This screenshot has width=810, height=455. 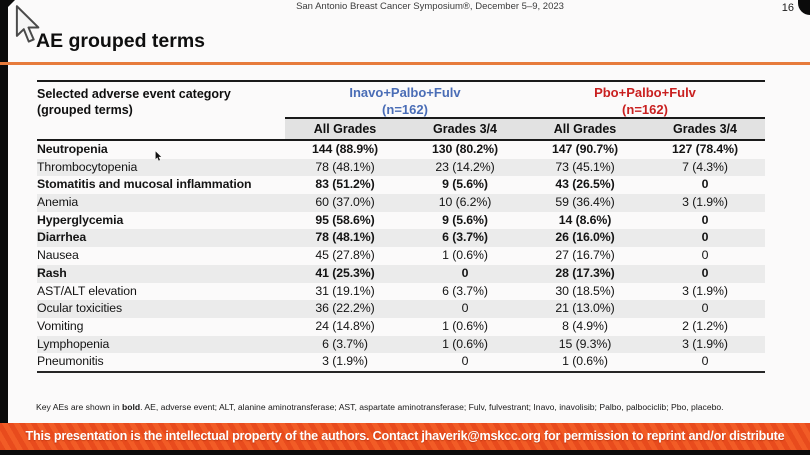 I want to click on column-header-all-grades-pbo: All Grades, so click(x=585, y=129).